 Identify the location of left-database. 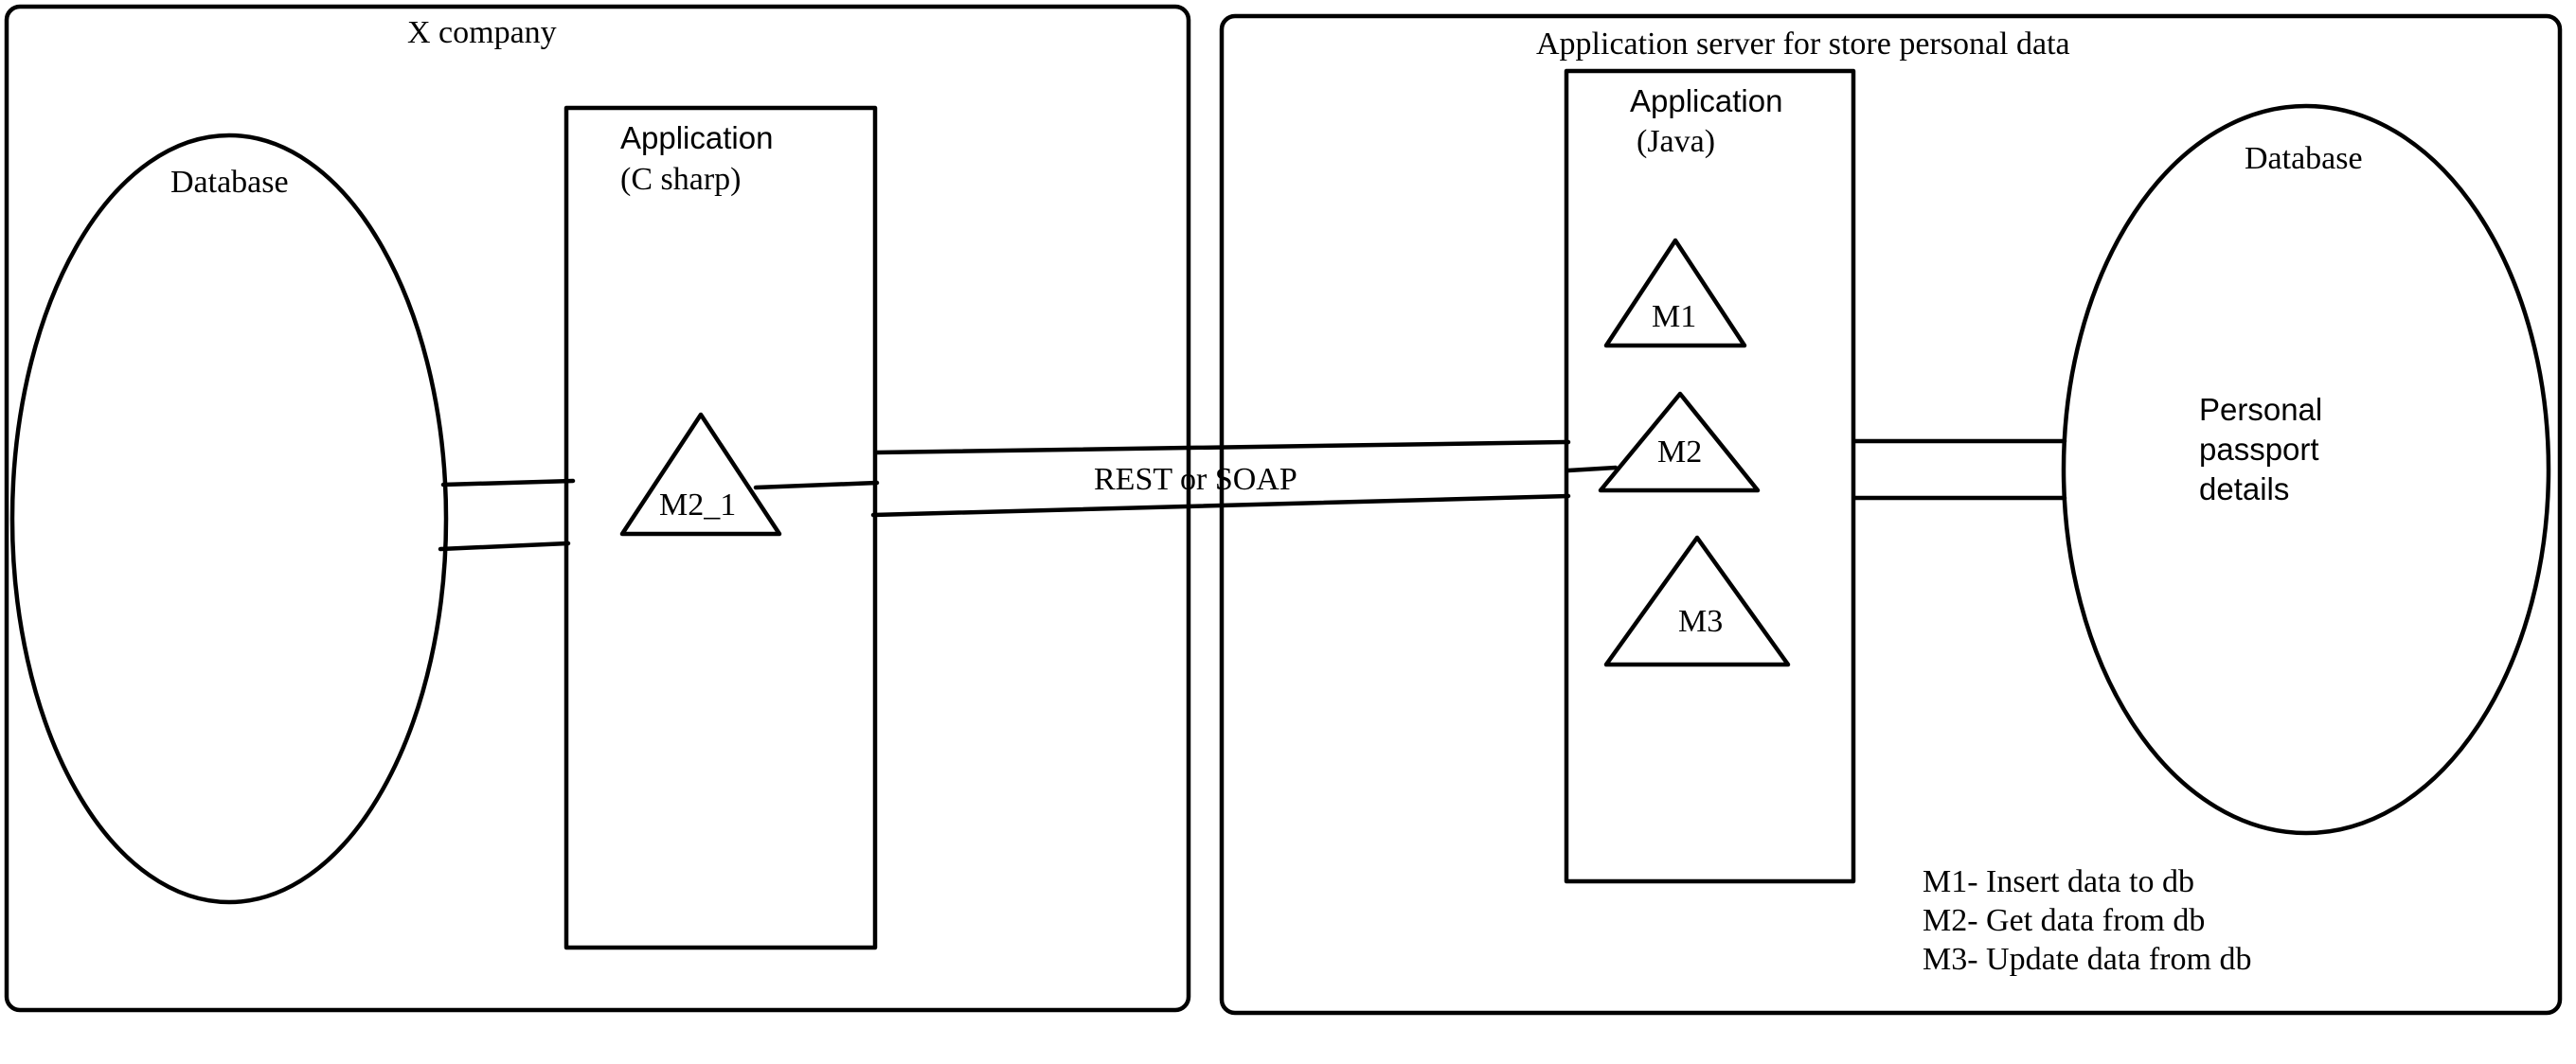
(229, 519).